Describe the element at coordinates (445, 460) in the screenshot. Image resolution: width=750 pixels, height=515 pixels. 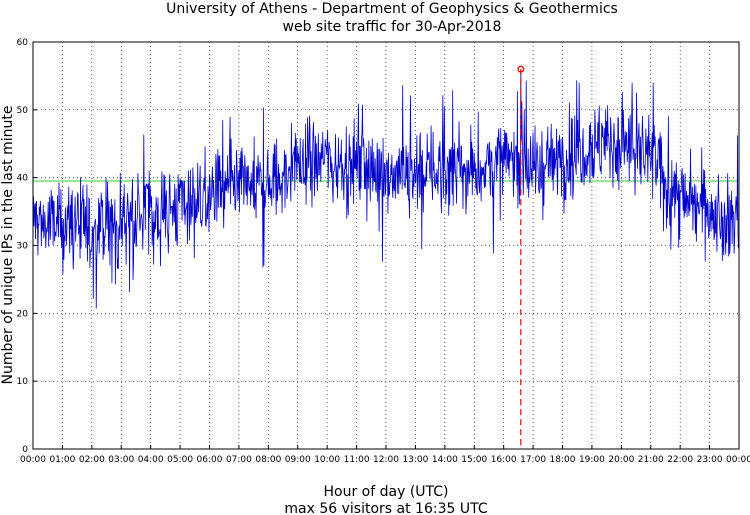
I see `x-tick-label: 14:00` at that location.